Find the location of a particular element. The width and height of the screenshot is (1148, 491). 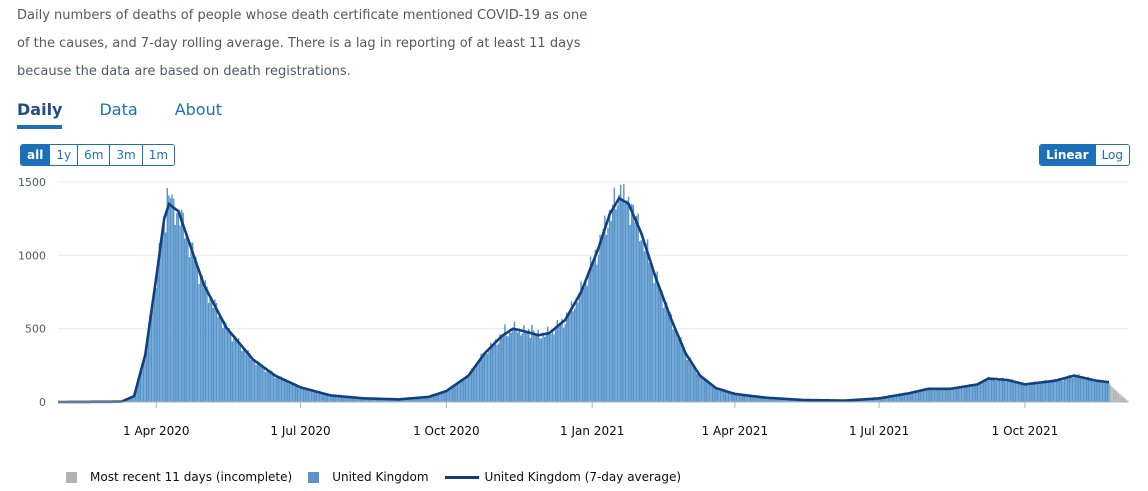

range-3m-button: 3m is located at coordinates (126, 155).